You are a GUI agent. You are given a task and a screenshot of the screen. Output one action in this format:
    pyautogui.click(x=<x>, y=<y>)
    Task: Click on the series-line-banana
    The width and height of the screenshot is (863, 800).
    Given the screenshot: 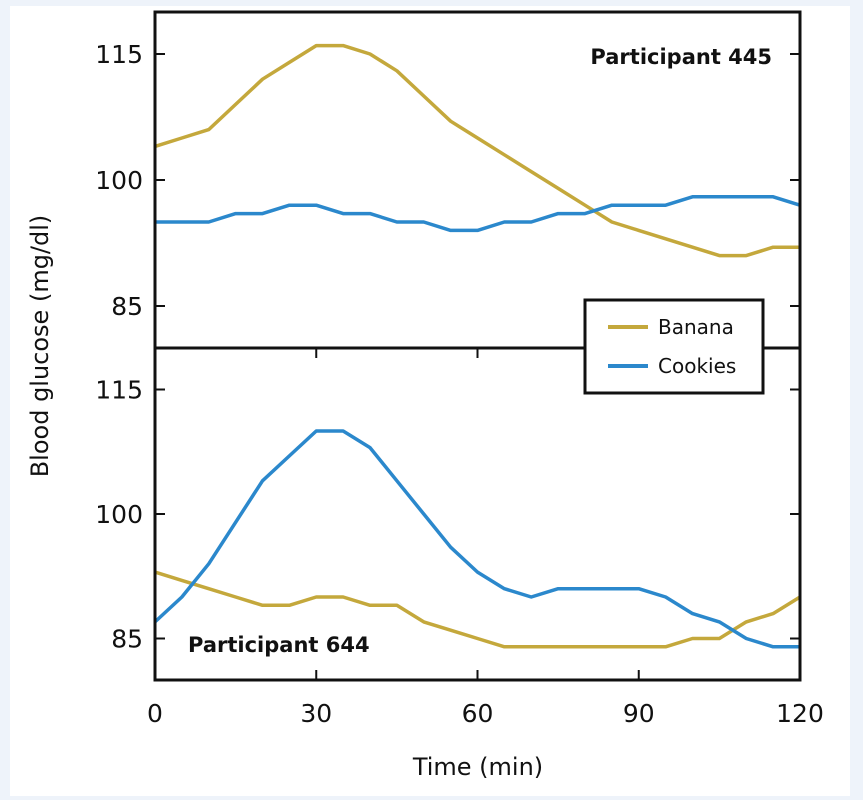 What is the action you would take?
    pyautogui.click(x=477, y=609)
    